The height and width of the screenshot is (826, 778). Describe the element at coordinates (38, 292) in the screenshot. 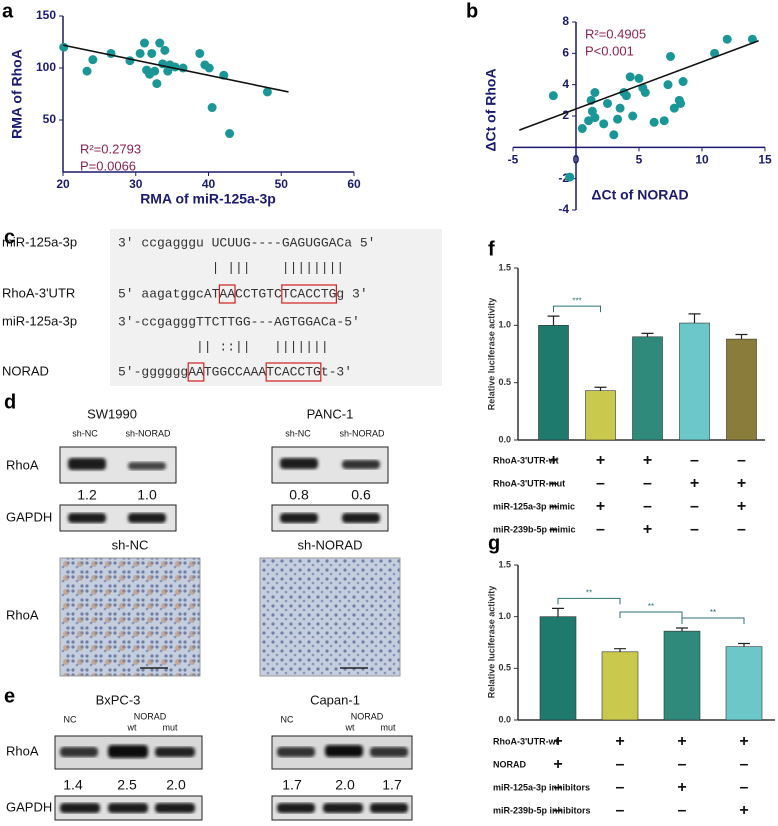

I see `seq-label: RhoA-3'UTR` at that location.